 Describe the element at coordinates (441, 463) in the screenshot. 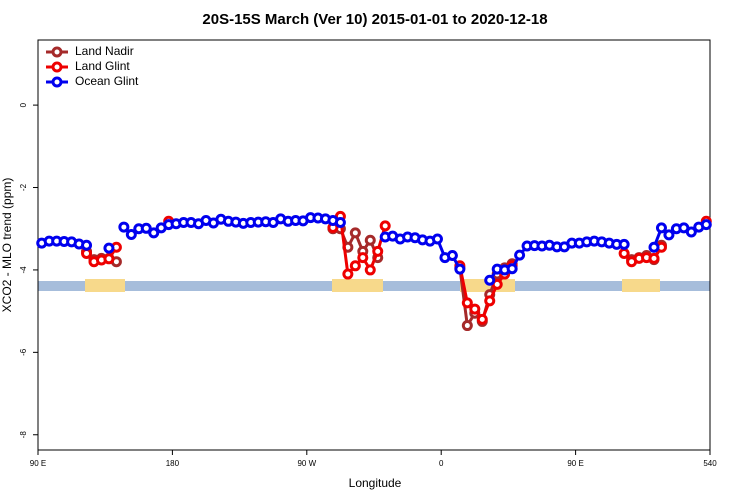

I see `x-tick-label: 0` at that location.